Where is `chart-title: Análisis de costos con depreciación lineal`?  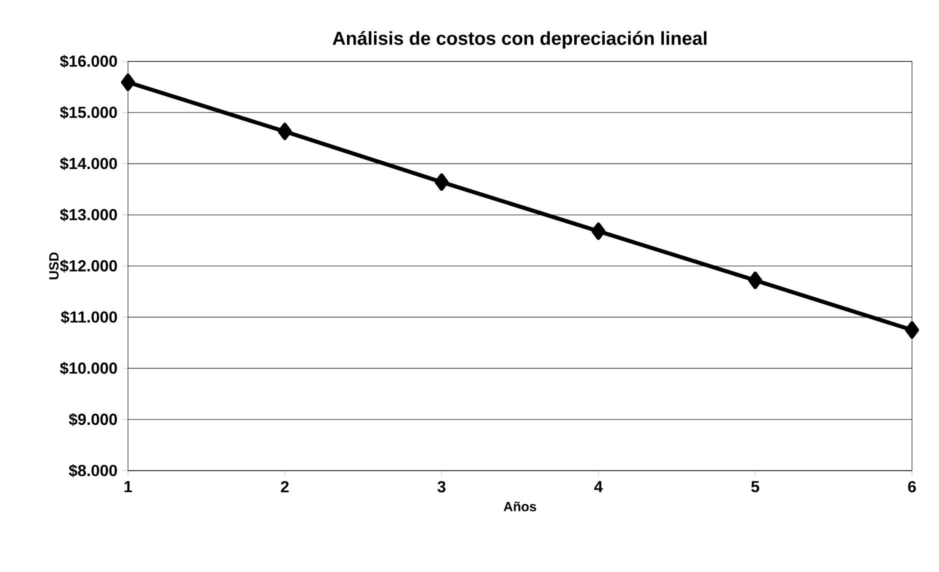 chart-title: Análisis de costos con depreciación lineal is located at coordinates (519, 40).